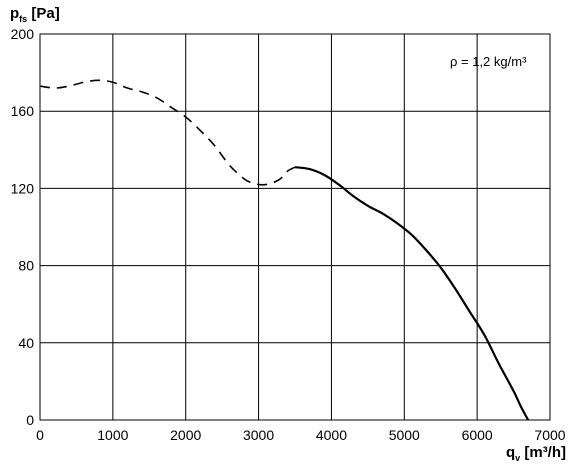 This screenshot has width=570, height=466. What do you see at coordinates (488, 61) in the screenshot?
I see `density-annotation: ρ = 1,2 kg/m³` at bounding box center [488, 61].